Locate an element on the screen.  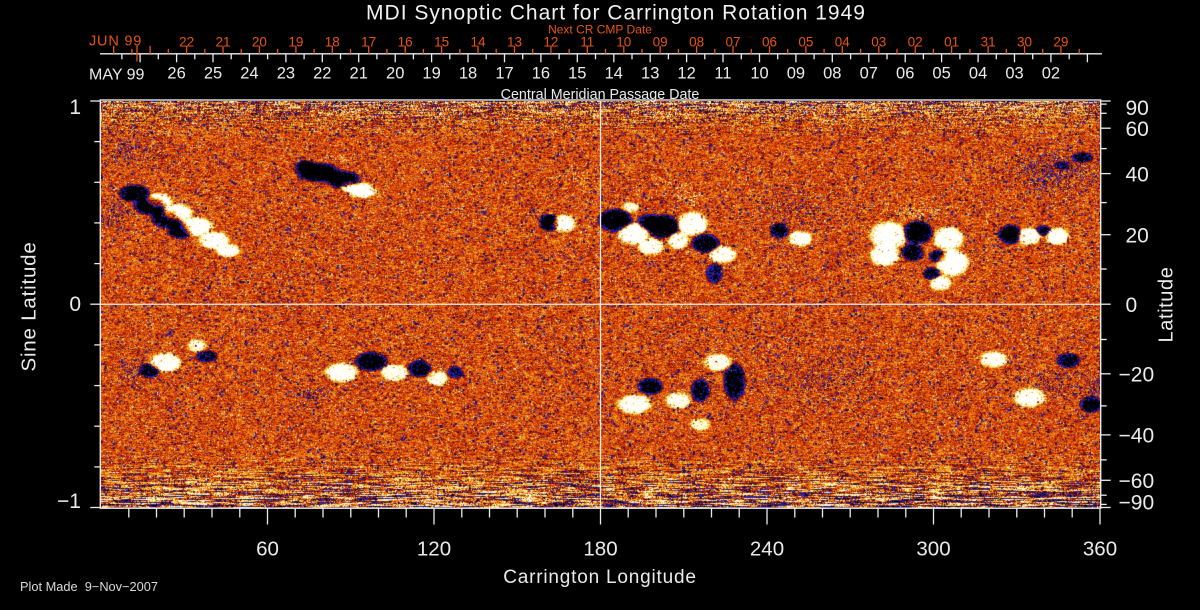
svg-text: 24 is located at coordinates (249, 74).